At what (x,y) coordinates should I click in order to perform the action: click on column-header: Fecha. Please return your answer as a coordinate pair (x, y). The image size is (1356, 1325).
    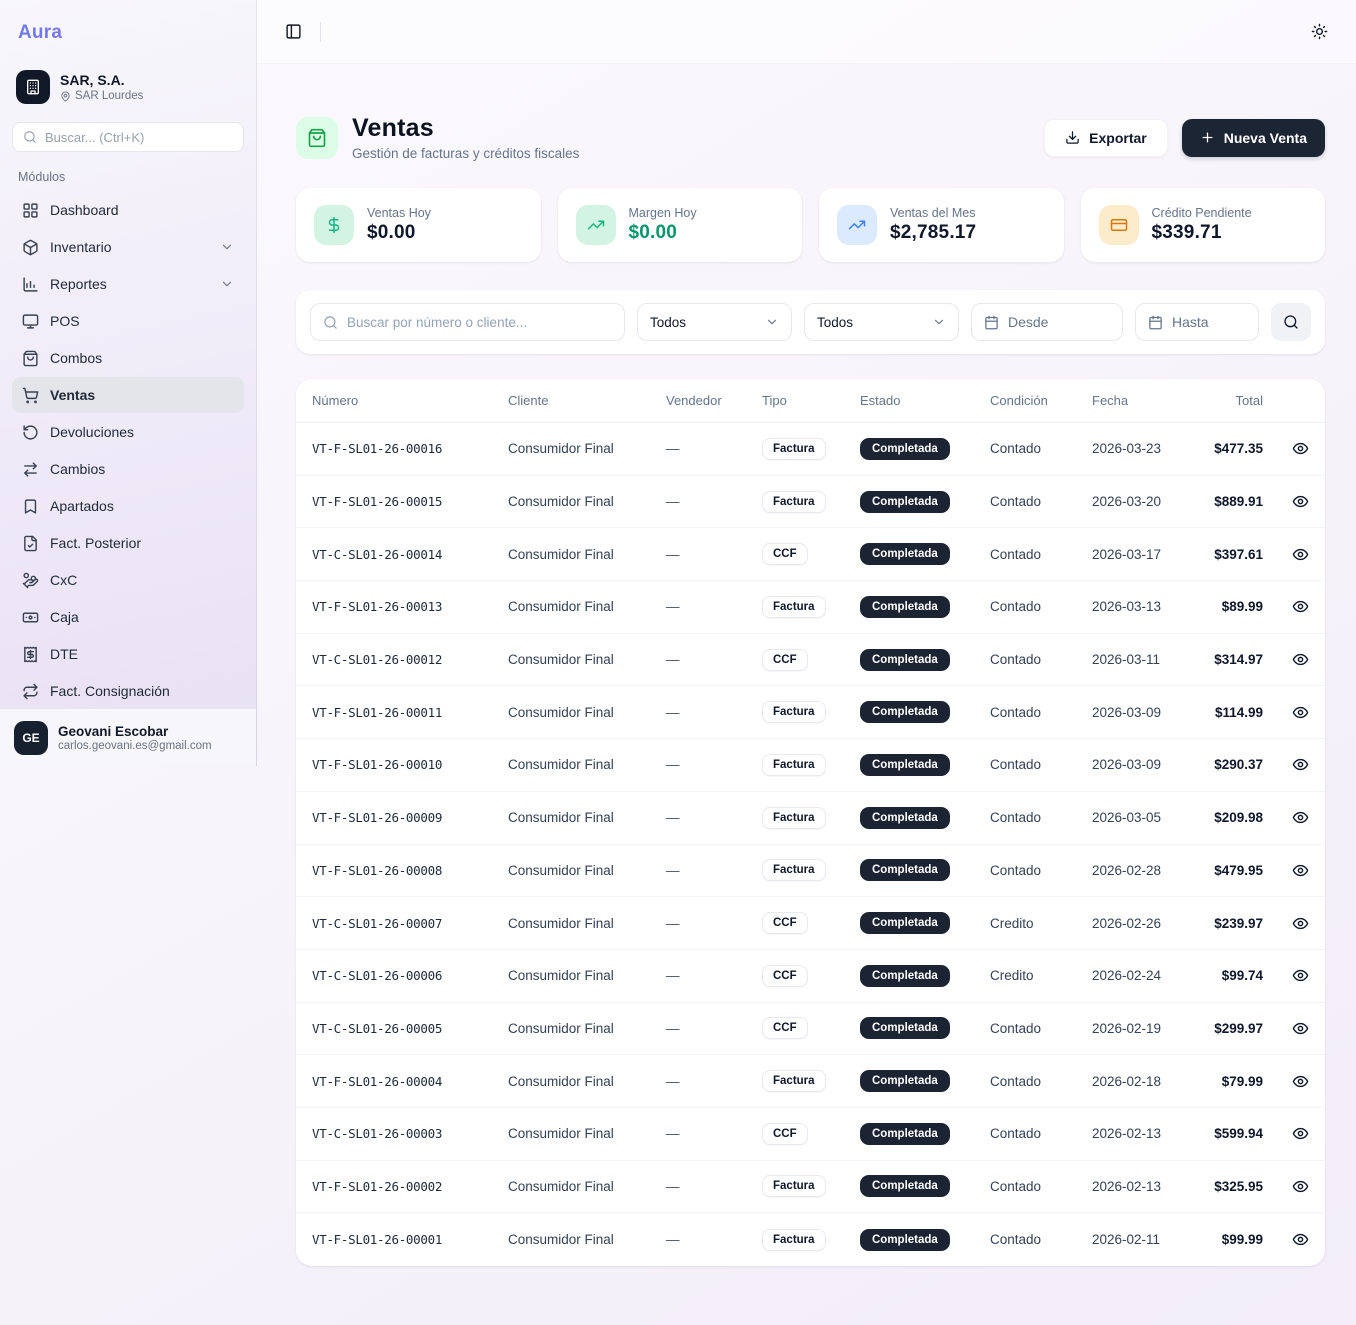
    Looking at the image, I should click on (1110, 400).